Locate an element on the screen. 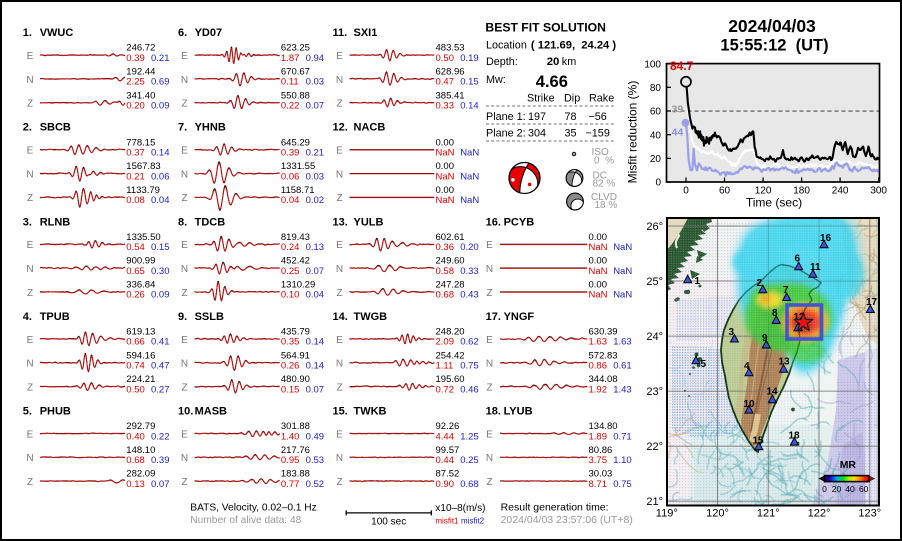 Image resolution: width=902 pixels, height=541 pixels. svg-text: 301.88 is located at coordinates (295, 426).